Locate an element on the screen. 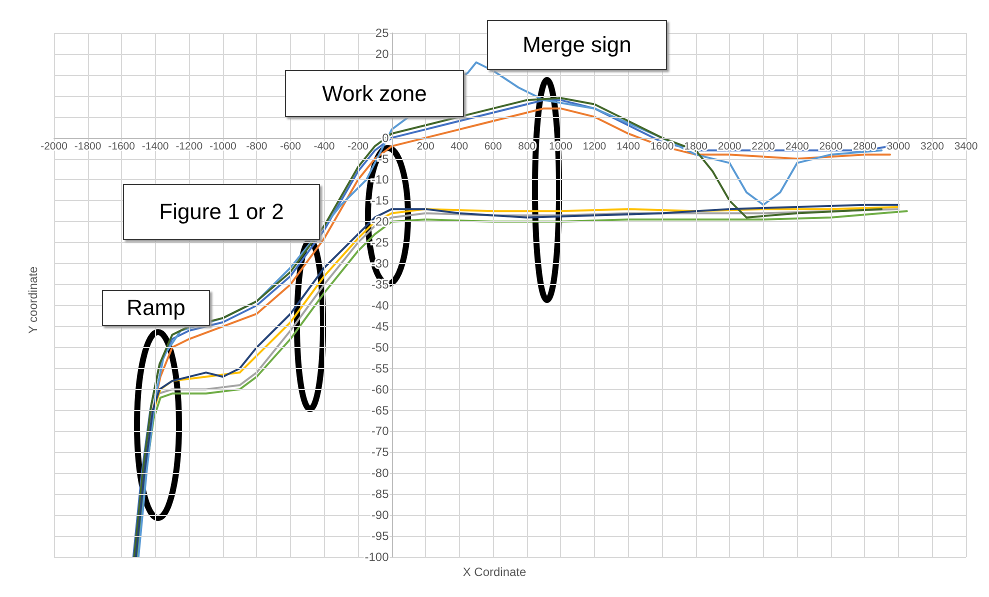  y-tick-label: -70 is located at coordinates (380, 431).